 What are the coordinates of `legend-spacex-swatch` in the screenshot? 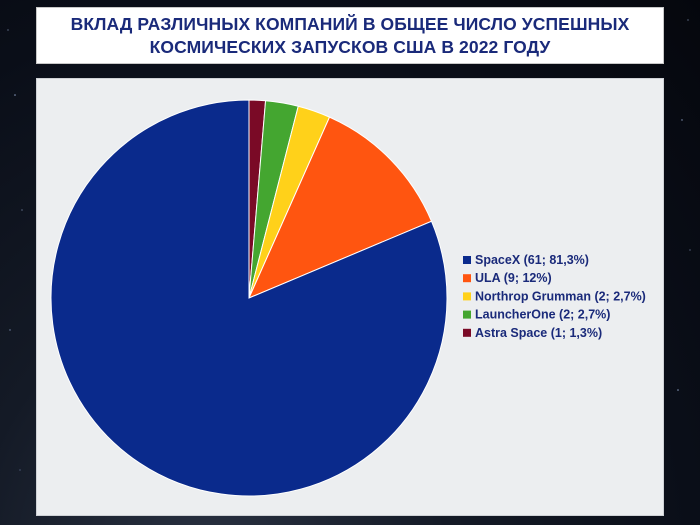 It's located at (467, 260).